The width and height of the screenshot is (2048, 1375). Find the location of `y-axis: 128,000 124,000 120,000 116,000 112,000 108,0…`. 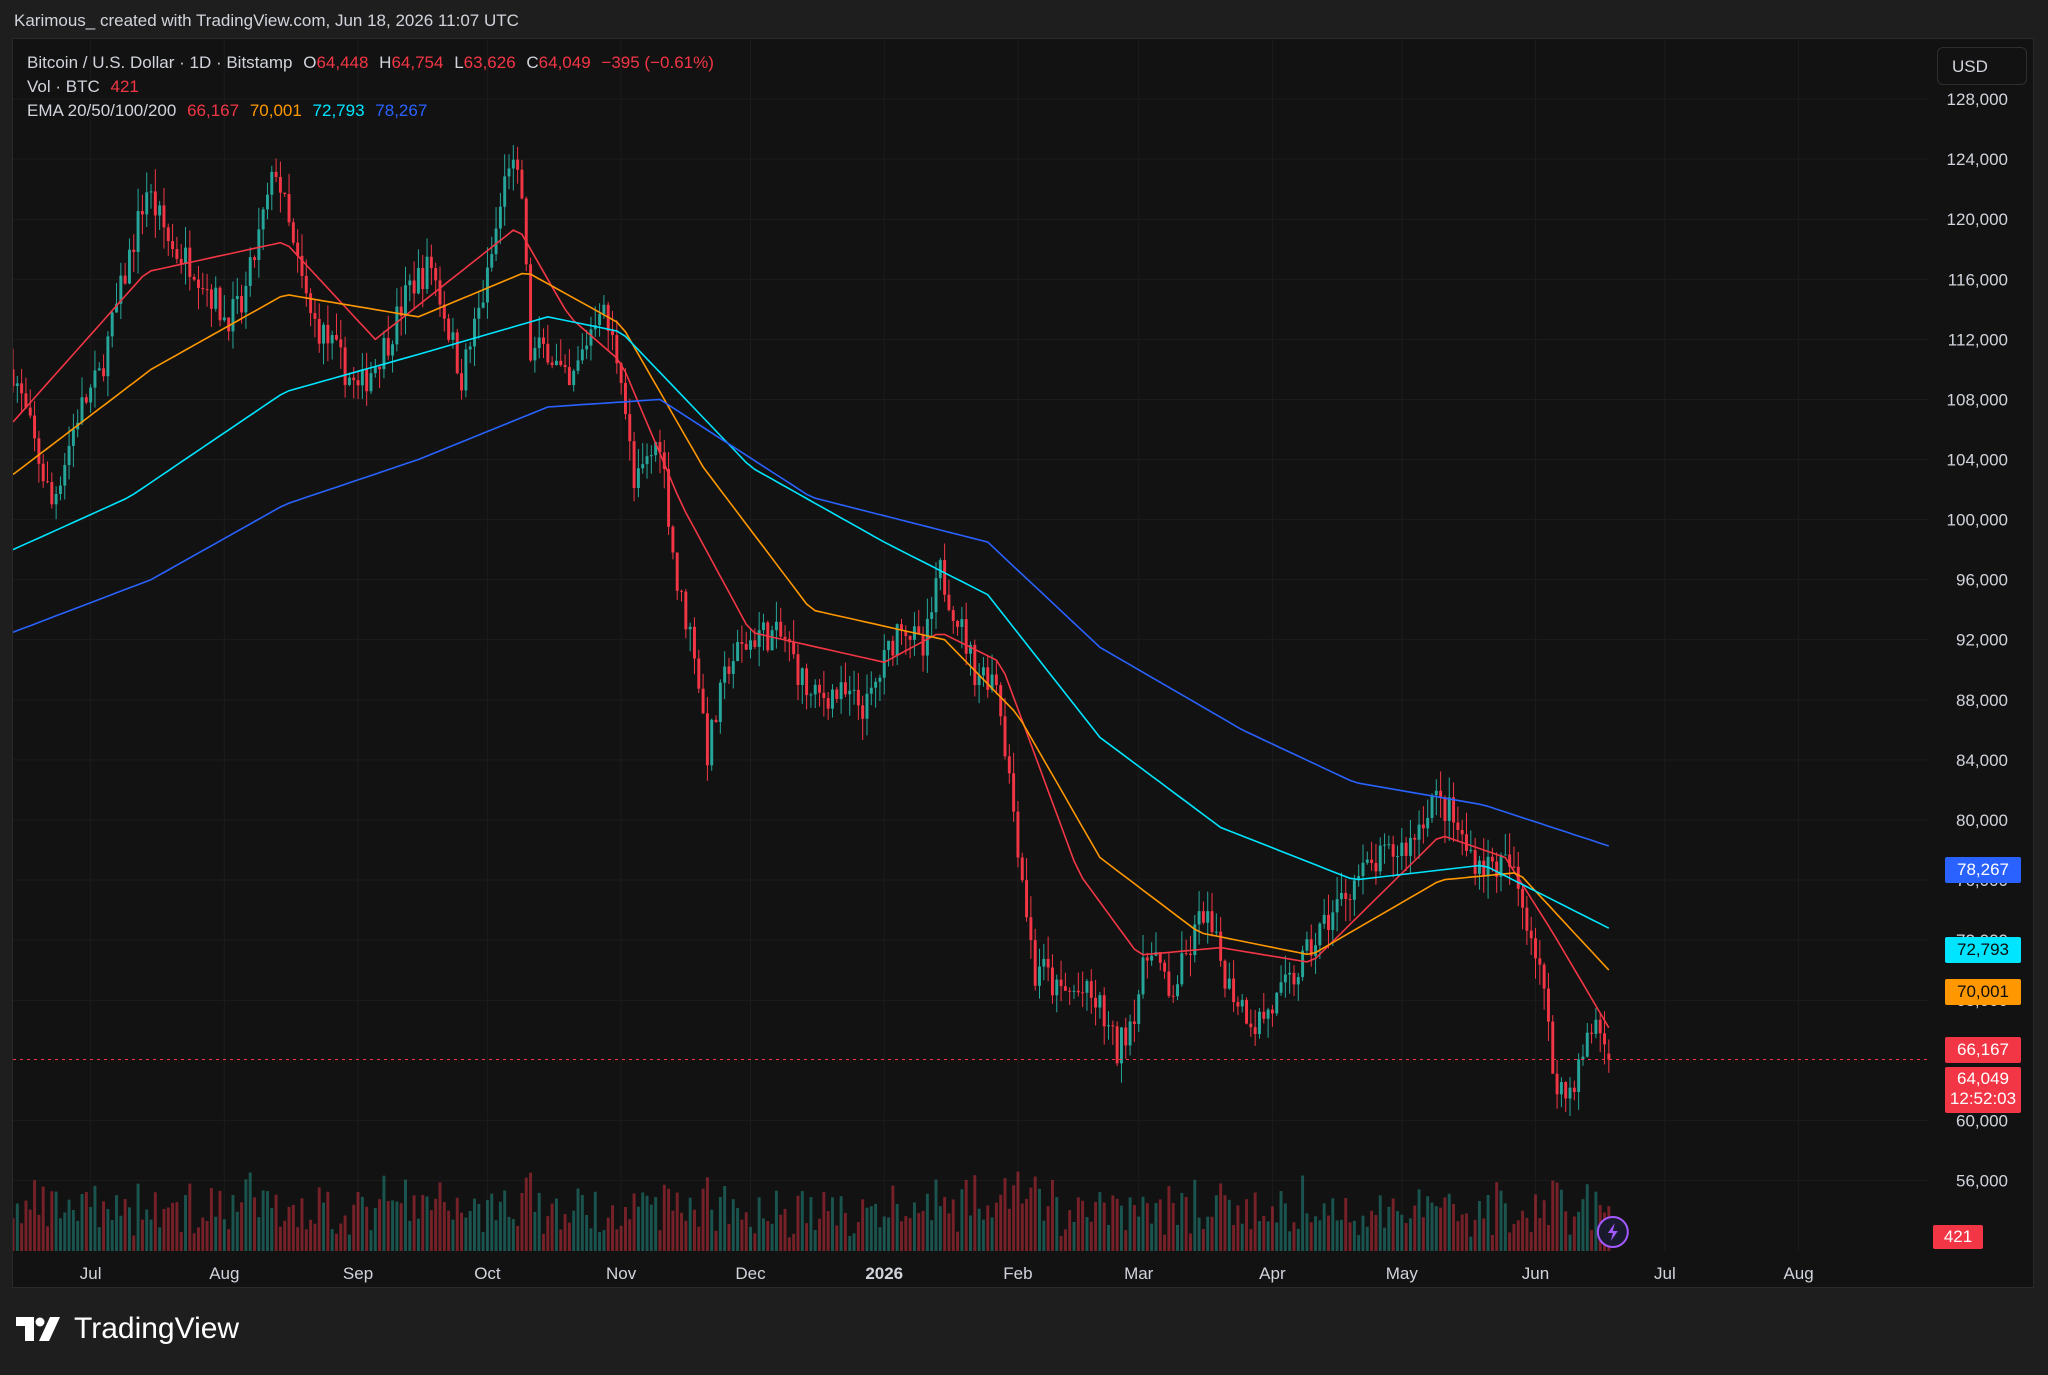

y-axis: 128,000 124,000 120,000 116,000 112,000 108,0… is located at coordinates (1977, 640).